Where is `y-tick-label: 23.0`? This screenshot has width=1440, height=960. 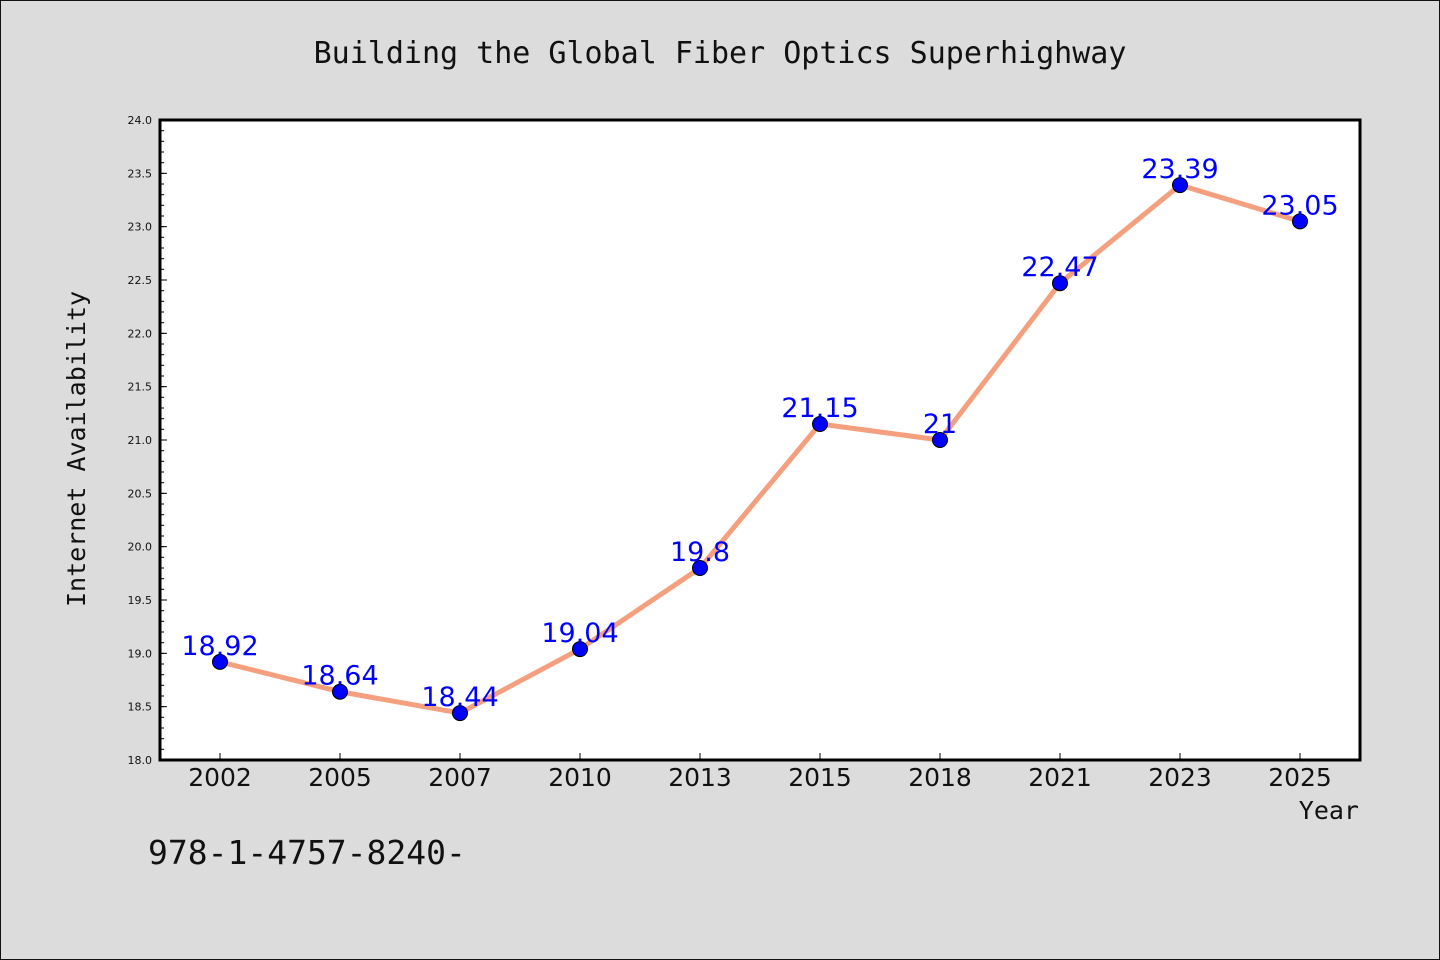 y-tick-label: 23.0 is located at coordinates (140, 227).